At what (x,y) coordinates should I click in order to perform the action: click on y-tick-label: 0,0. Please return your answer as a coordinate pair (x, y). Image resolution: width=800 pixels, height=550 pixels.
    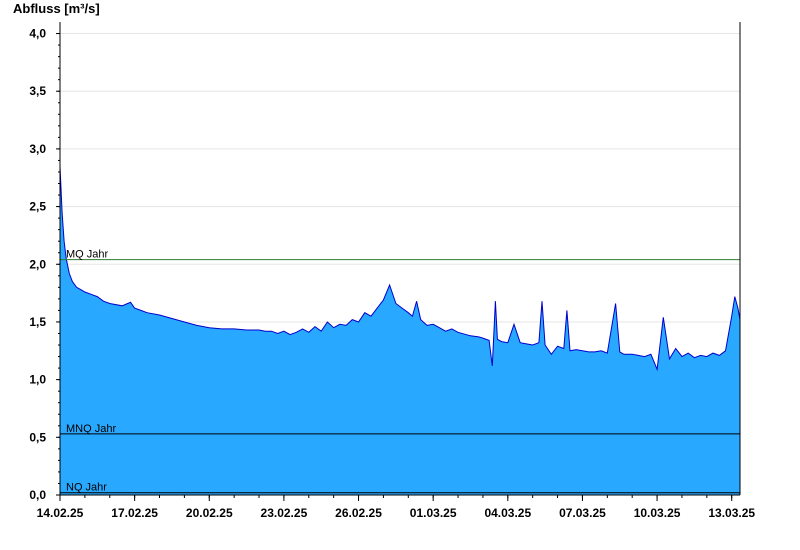
    Looking at the image, I should click on (37, 495).